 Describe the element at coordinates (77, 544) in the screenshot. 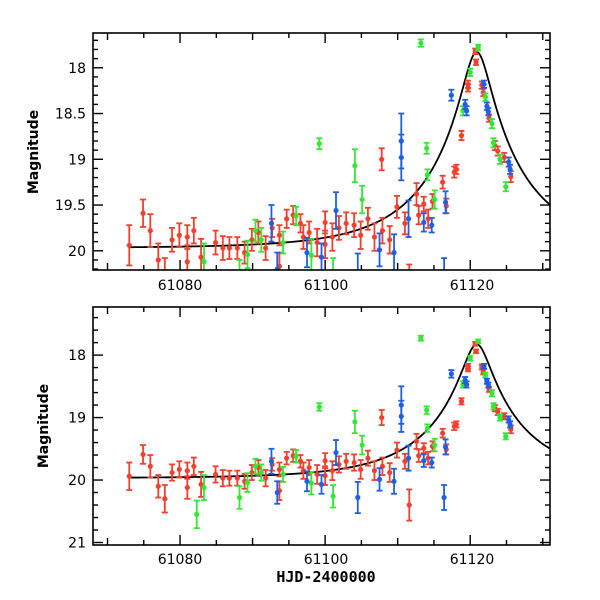

I see `bottom-ytick-label: 21` at that location.